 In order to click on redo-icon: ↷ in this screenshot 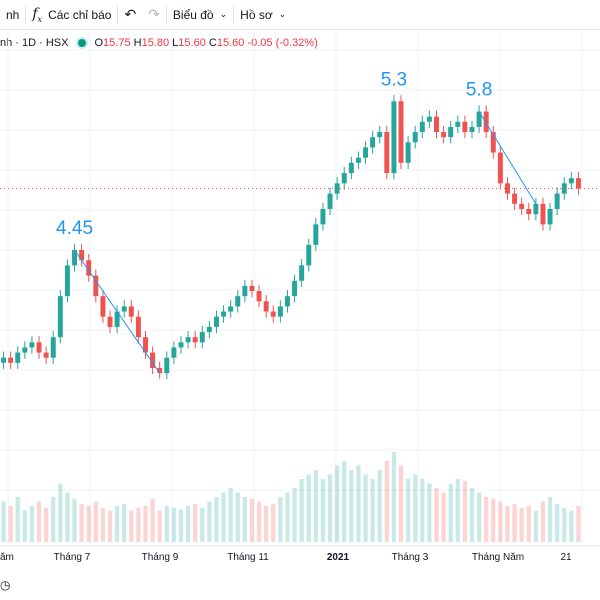, I will do `click(154, 14)`.